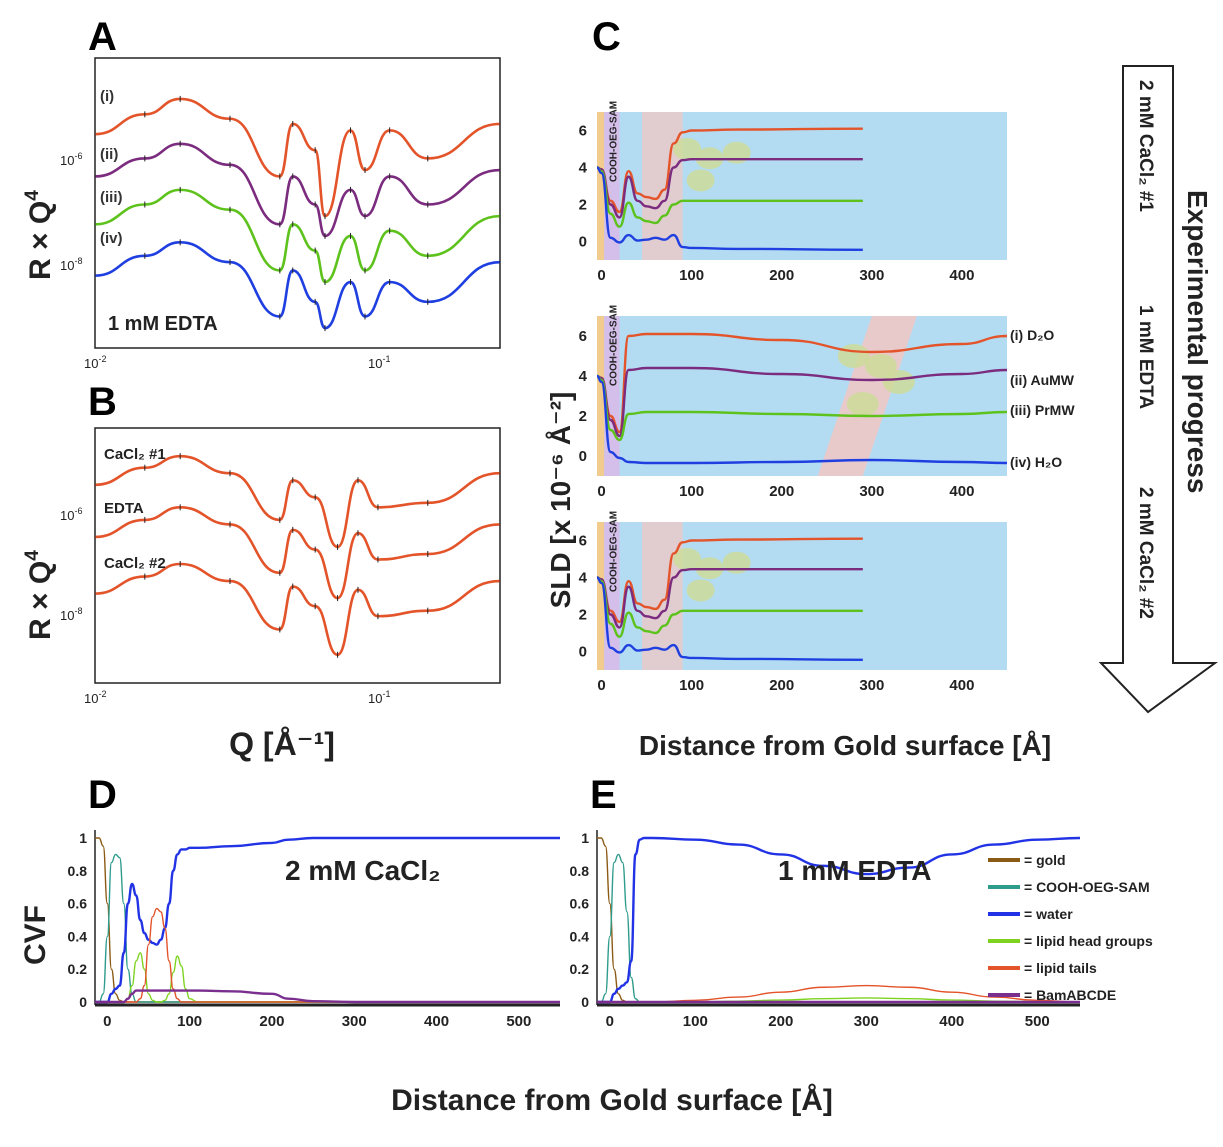 The image size is (1223, 1147). What do you see at coordinates (271, 1021) in the screenshot?
I see `panel-d-xtick: 200` at bounding box center [271, 1021].